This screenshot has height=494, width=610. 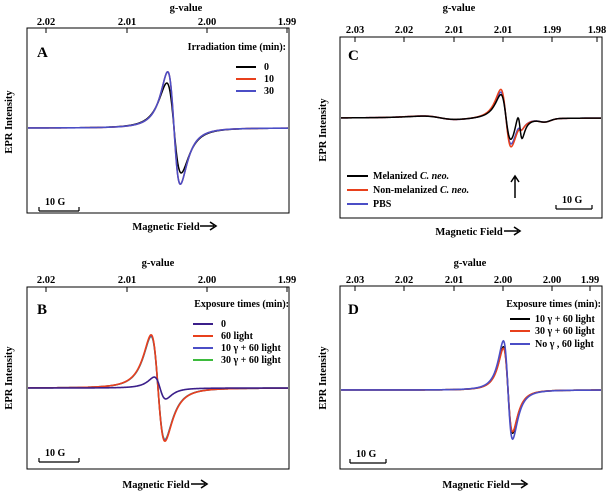 I want to click on panel-b-series-line, so click(x=158, y=388).